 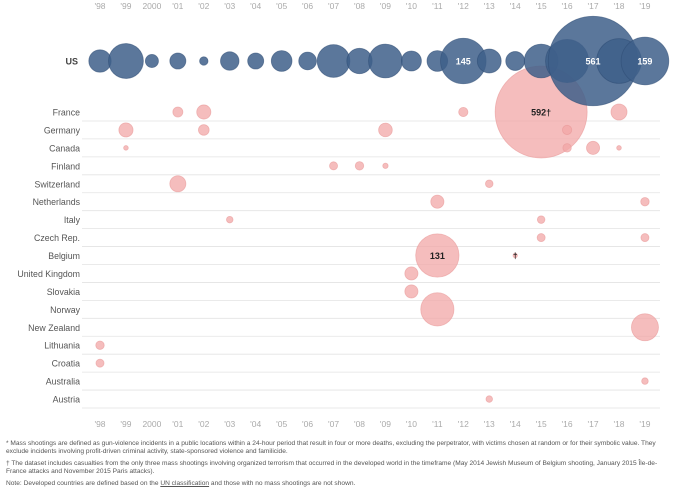 I want to click on year-label-top: '18, so click(x=618, y=6).